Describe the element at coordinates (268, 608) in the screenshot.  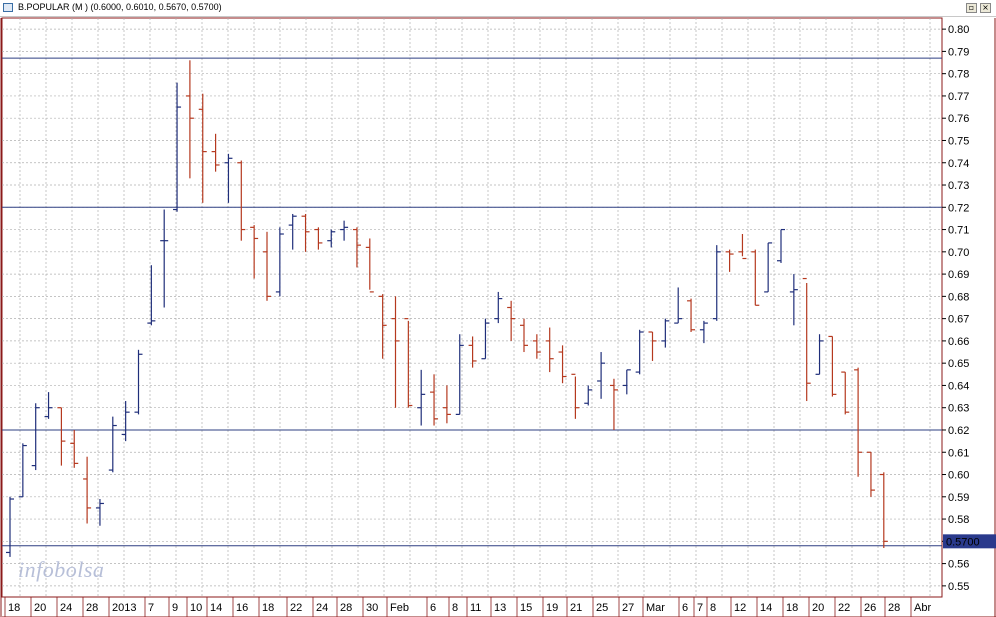
I see `x-tick-label: 18` at that location.